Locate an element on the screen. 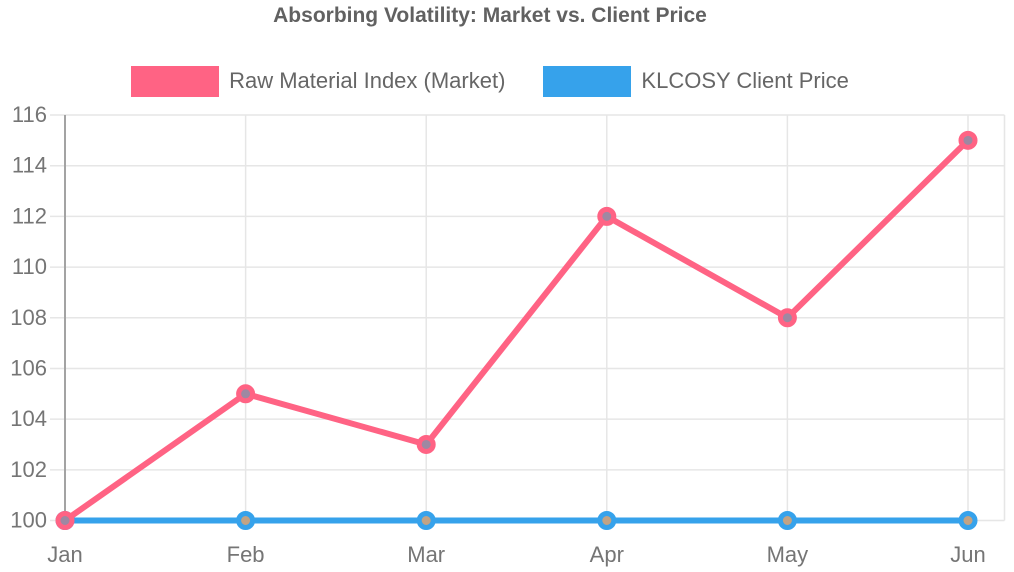 This screenshot has width=1014, height=572. y-axis-tick-label: 102 is located at coordinates (28, 469).